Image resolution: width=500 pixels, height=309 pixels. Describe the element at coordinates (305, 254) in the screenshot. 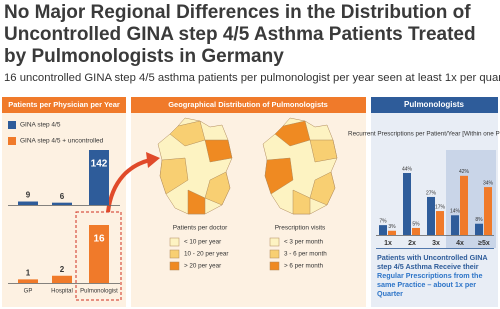

I see `legend-label: 3 - 6 per month` at that location.